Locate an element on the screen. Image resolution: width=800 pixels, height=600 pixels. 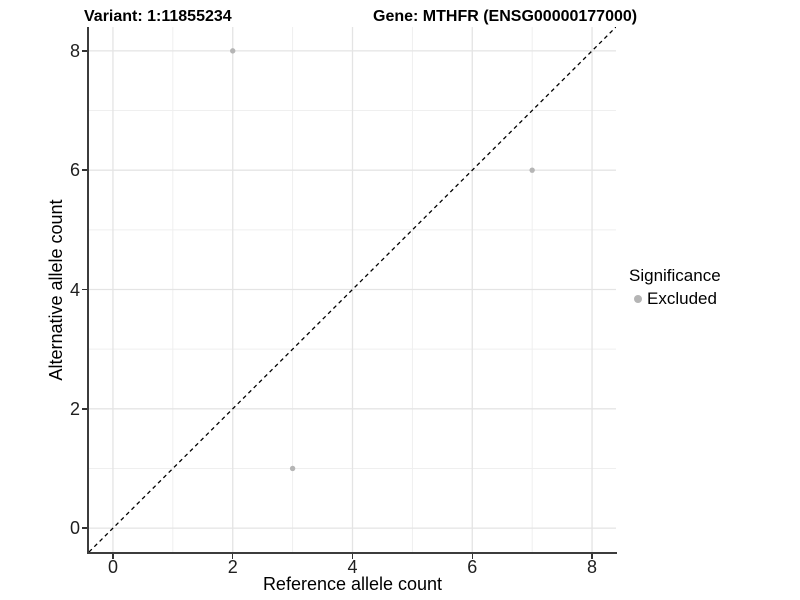
y-axis-line is located at coordinates (88, 290).